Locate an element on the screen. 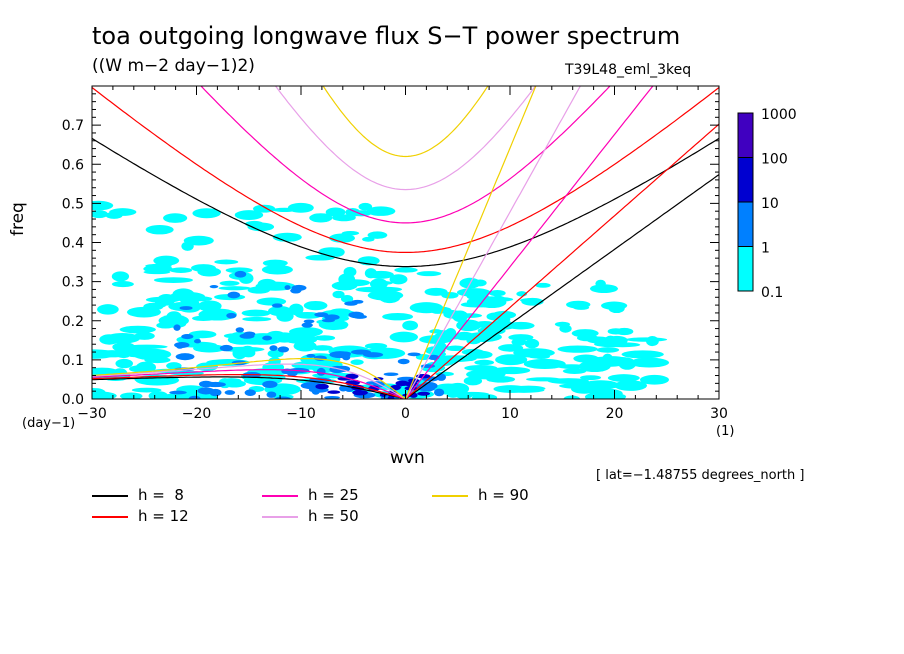 The height and width of the screenshot is (654, 904). colorbar-segment is located at coordinates (745, 135).